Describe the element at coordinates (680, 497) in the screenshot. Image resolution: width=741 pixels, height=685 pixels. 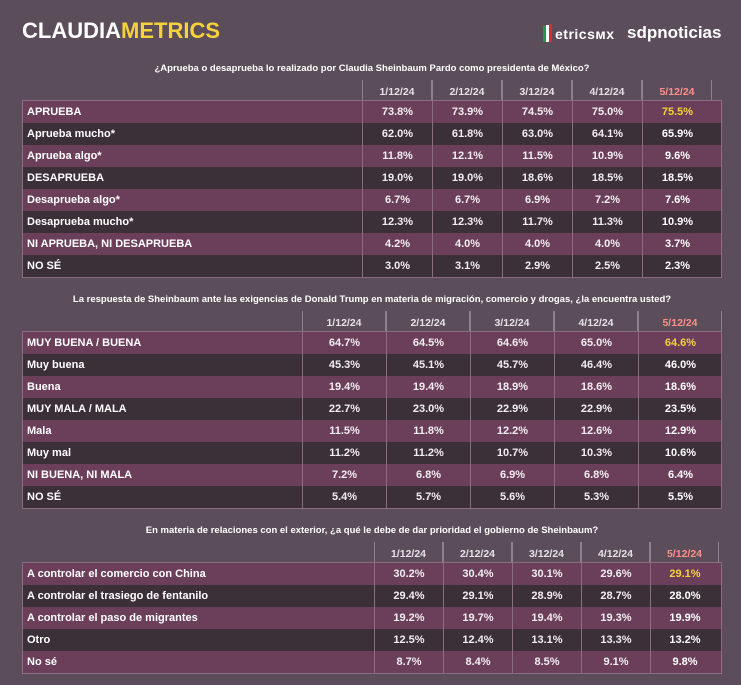
I see `cell-value: 5.5%` at that location.